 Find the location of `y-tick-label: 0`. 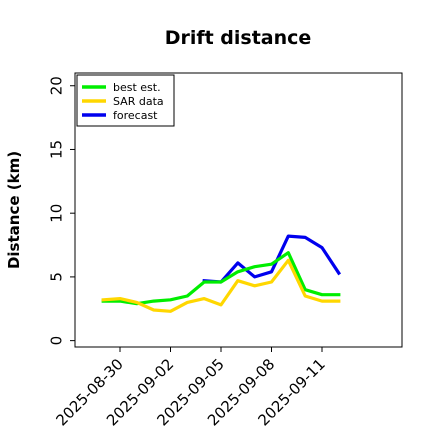

y-tick-label: 0 is located at coordinates (56, 341).